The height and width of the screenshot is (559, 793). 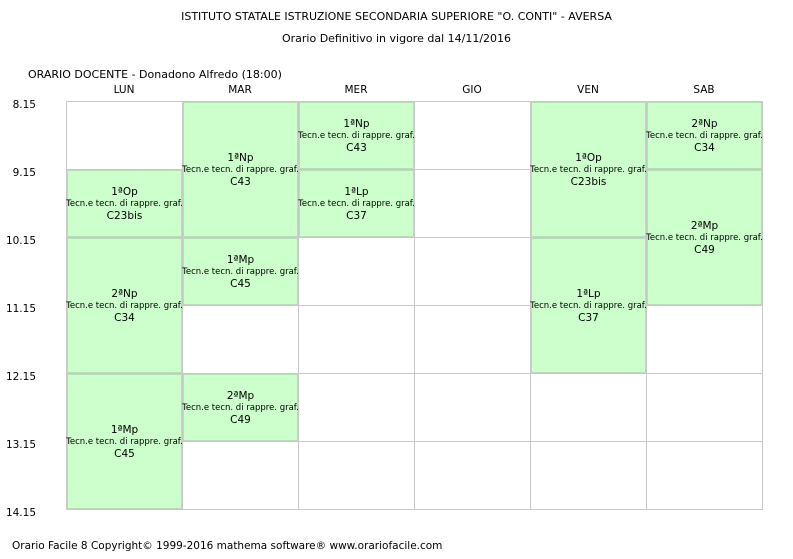 I want to click on time-label: 10.15, so click(x=20, y=241).